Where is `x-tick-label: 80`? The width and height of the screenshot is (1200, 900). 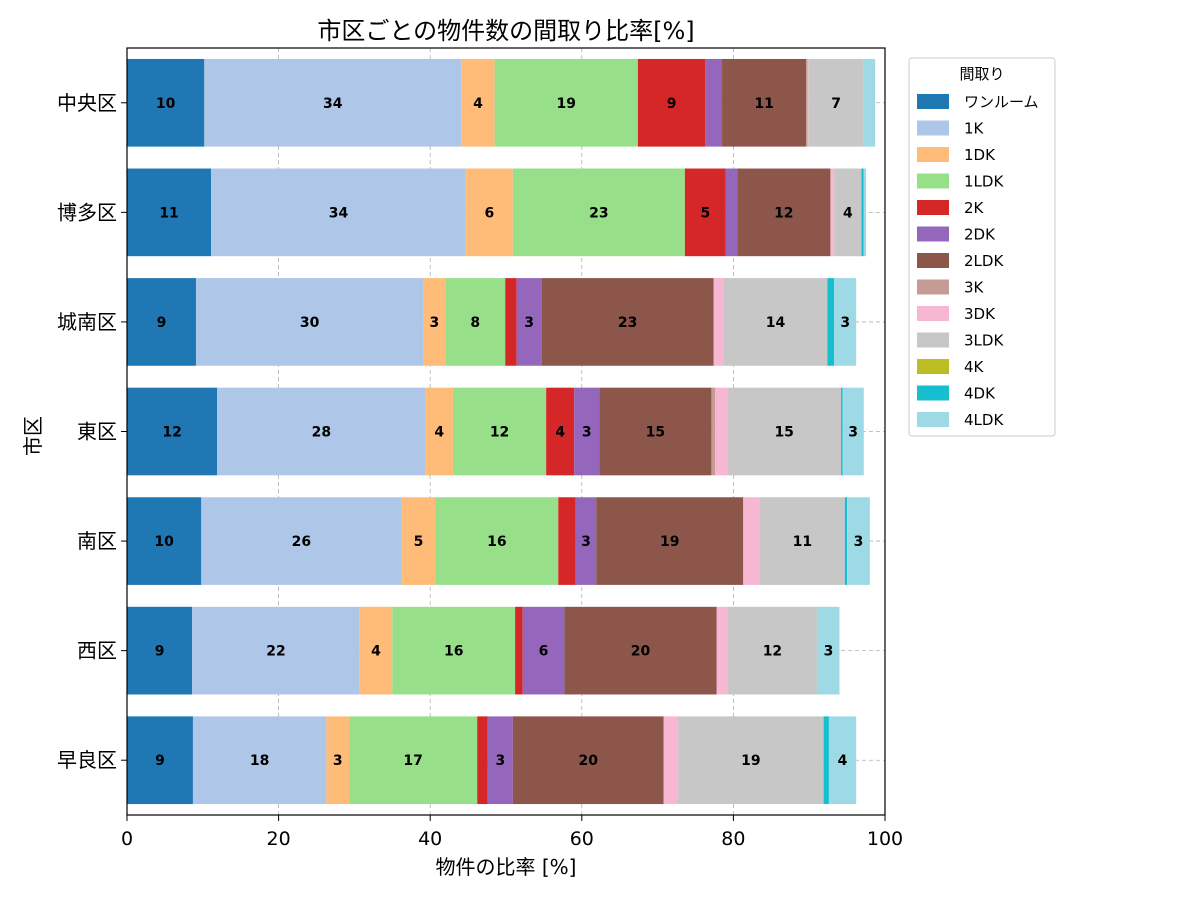 x-tick-label: 80 is located at coordinates (733, 839).